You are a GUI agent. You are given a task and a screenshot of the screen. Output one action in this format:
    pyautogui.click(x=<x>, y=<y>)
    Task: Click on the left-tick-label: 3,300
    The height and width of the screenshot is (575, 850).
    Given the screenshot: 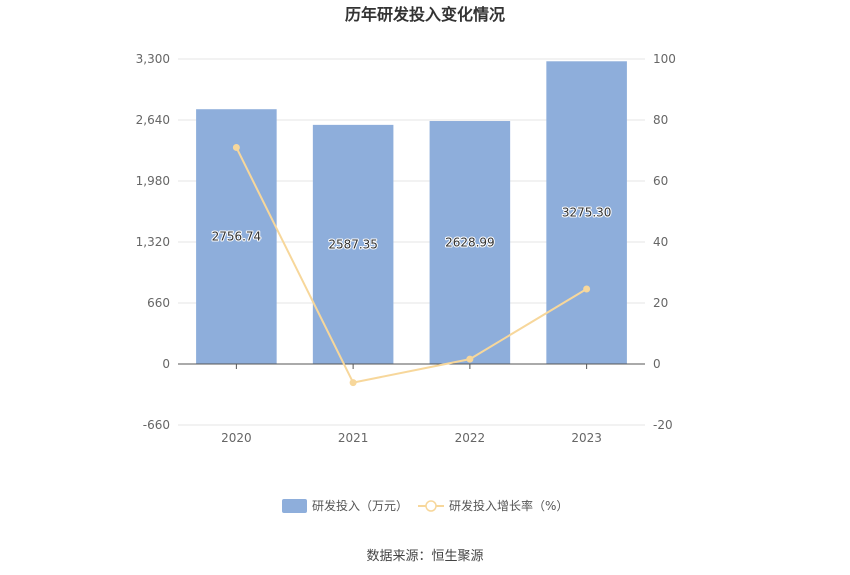 What is the action you would take?
    pyautogui.click(x=153, y=59)
    